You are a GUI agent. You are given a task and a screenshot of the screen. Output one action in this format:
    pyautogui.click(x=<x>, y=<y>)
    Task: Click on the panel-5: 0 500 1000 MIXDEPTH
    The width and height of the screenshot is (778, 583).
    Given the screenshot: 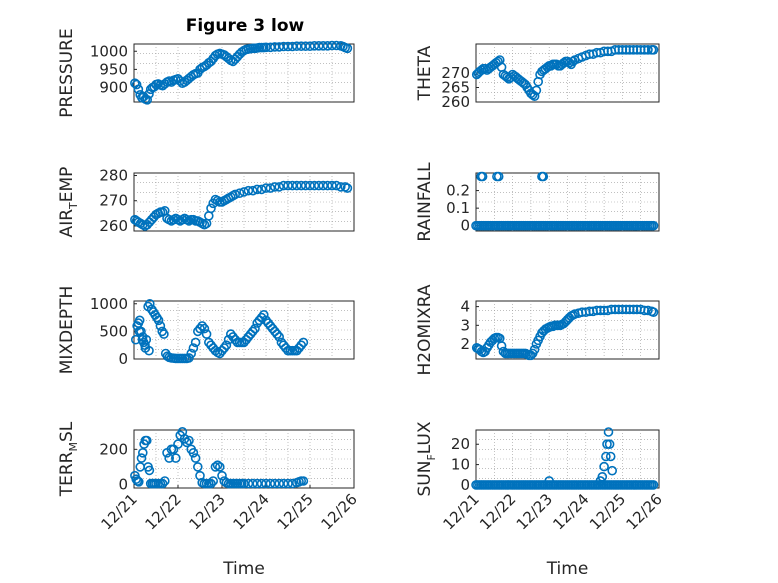 What is the action you would take?
    pyautogui.click(x=206, y=330)
    